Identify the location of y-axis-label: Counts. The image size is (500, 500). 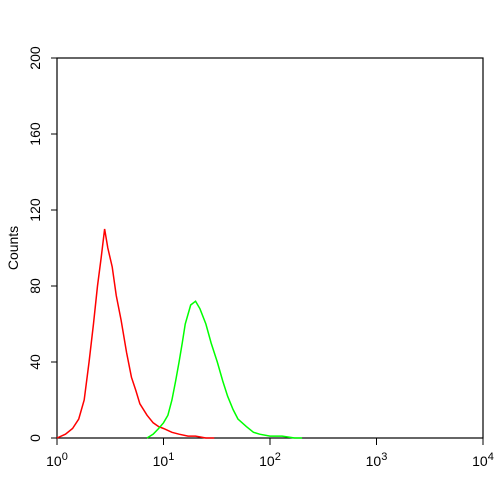
(13, 248).